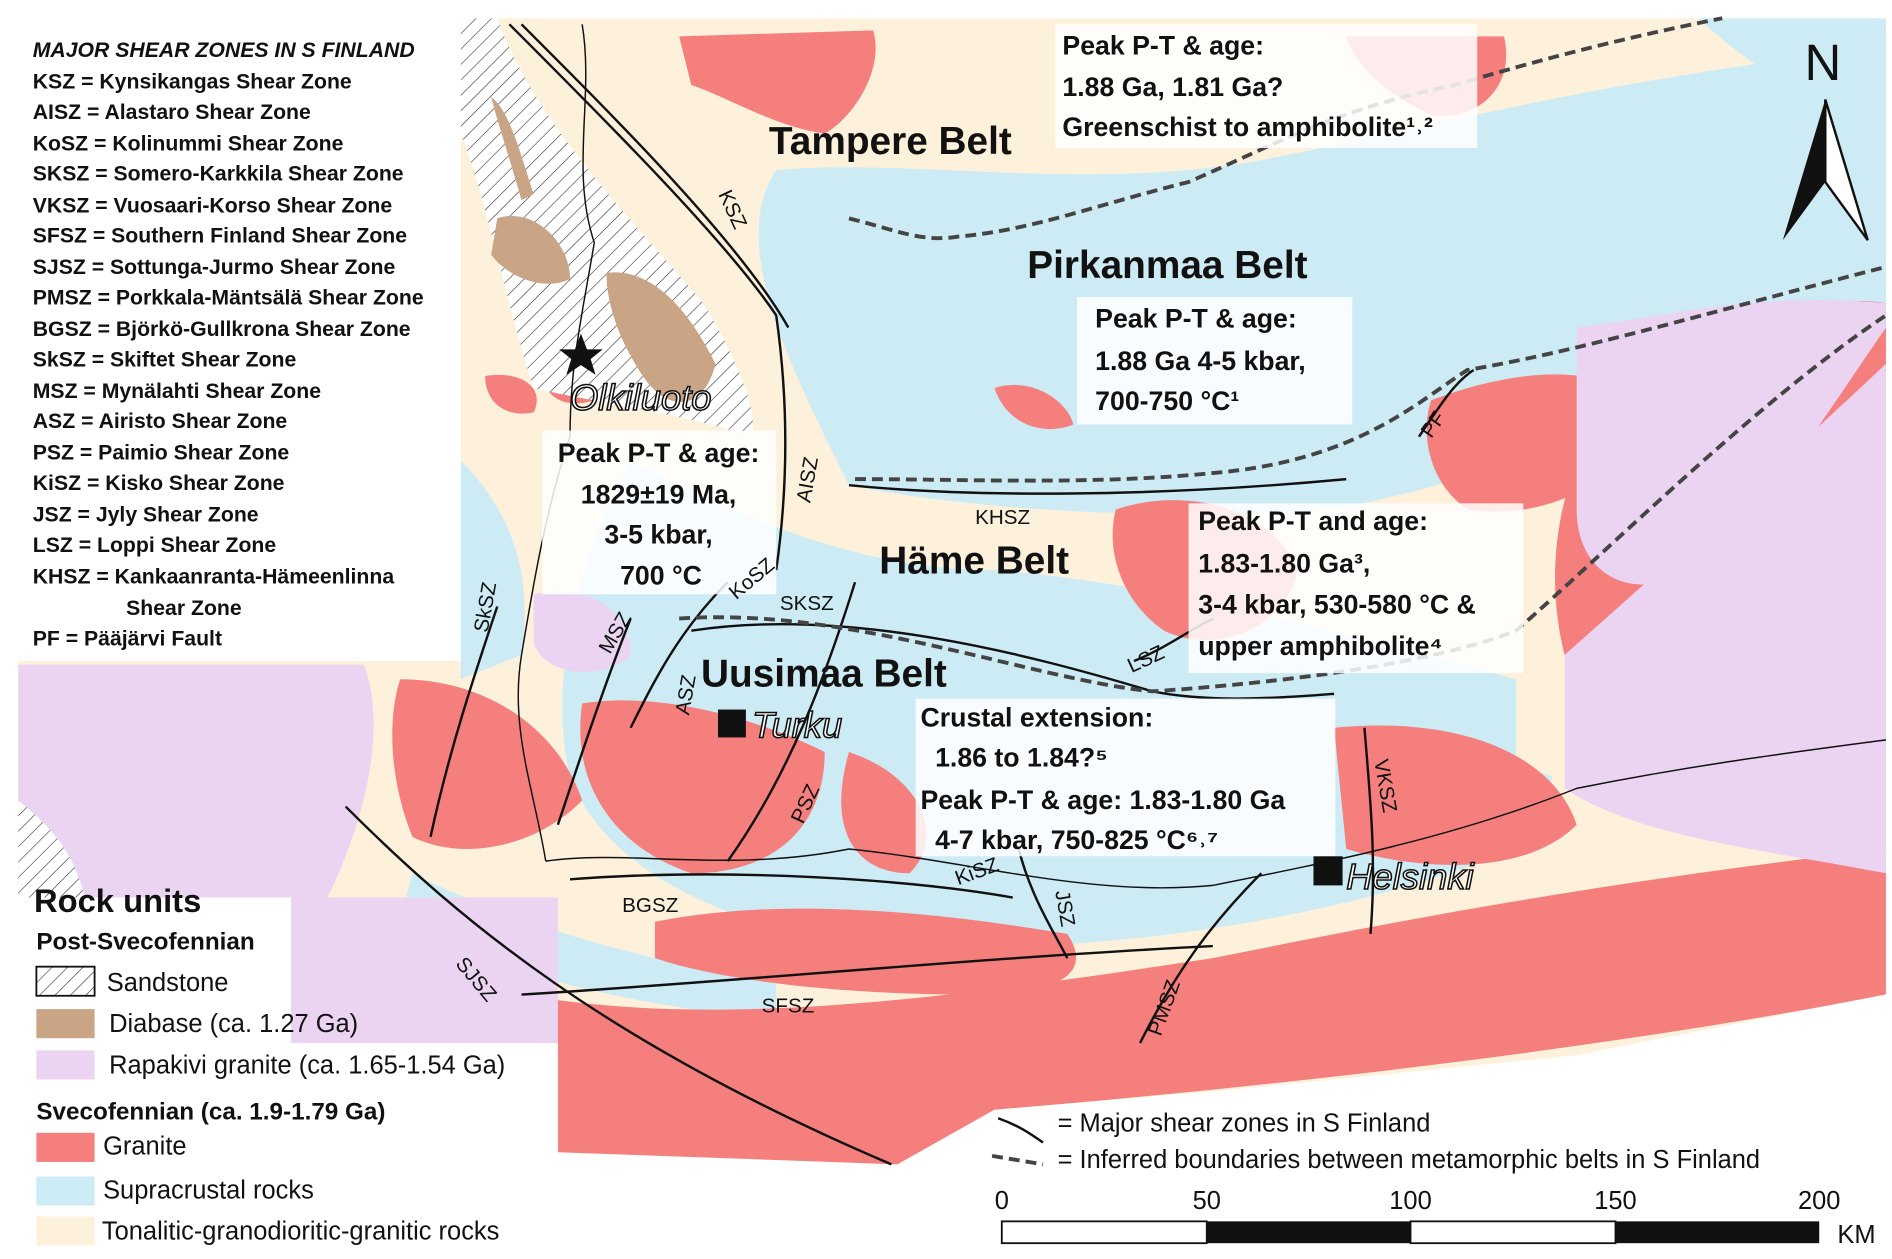 The image size is (1892, 1259). I want to click on svg-text: SFSZ, so click(788, 1006).